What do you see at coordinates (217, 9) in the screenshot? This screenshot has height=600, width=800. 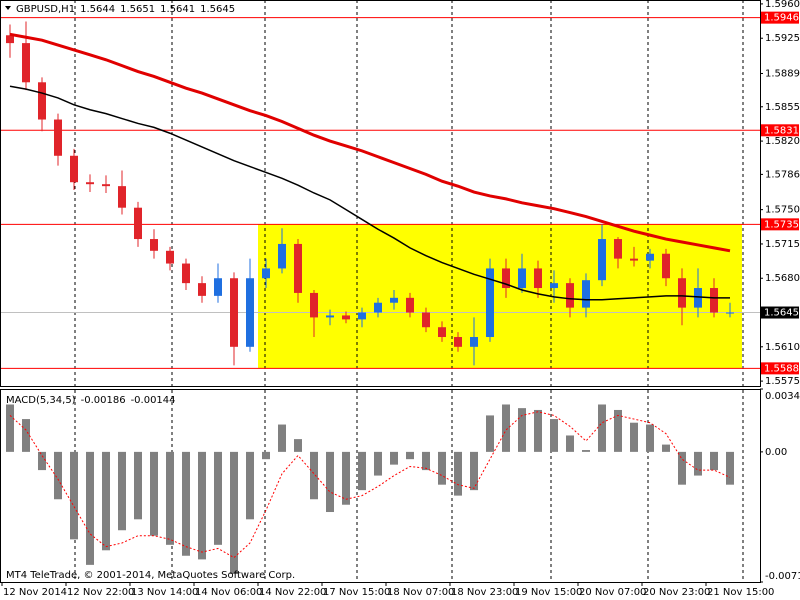 I see `header-value: 1.5645` at bounding box center [217, 9].